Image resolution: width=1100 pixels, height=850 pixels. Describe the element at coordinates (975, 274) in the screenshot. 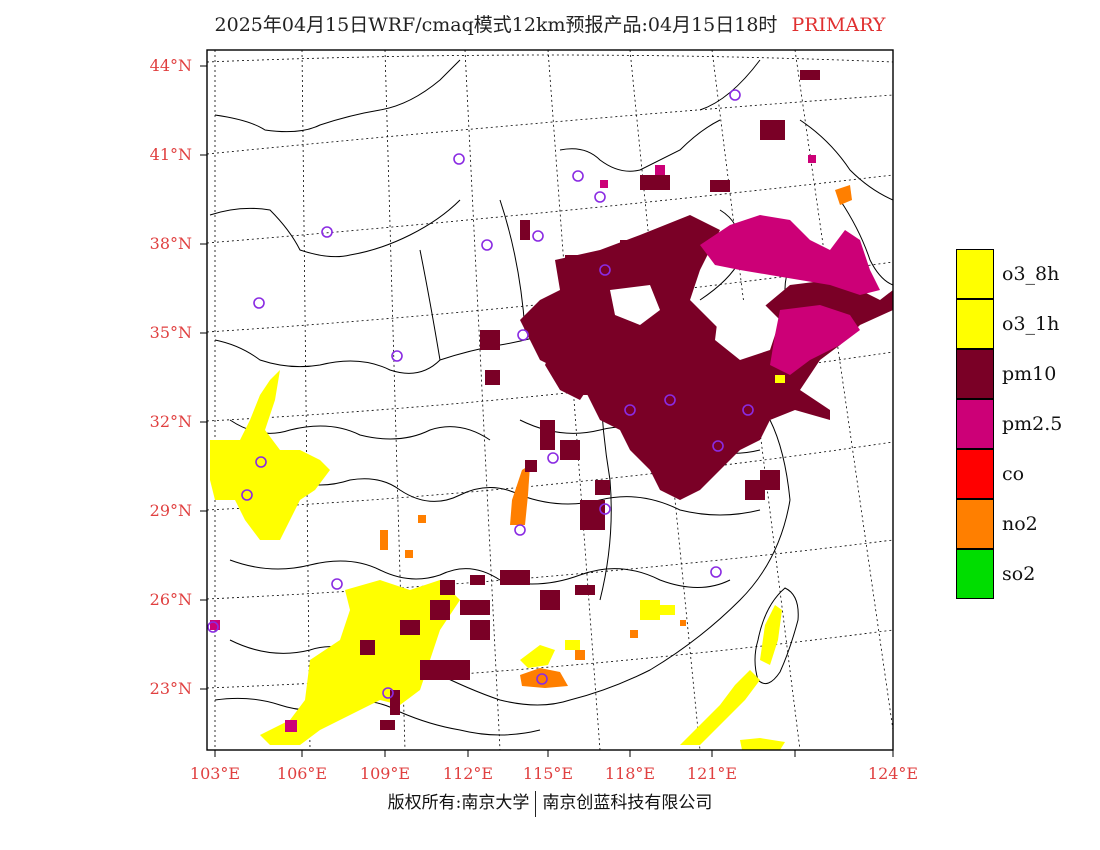

I see `legend-swatch-o3-8h` at that location.